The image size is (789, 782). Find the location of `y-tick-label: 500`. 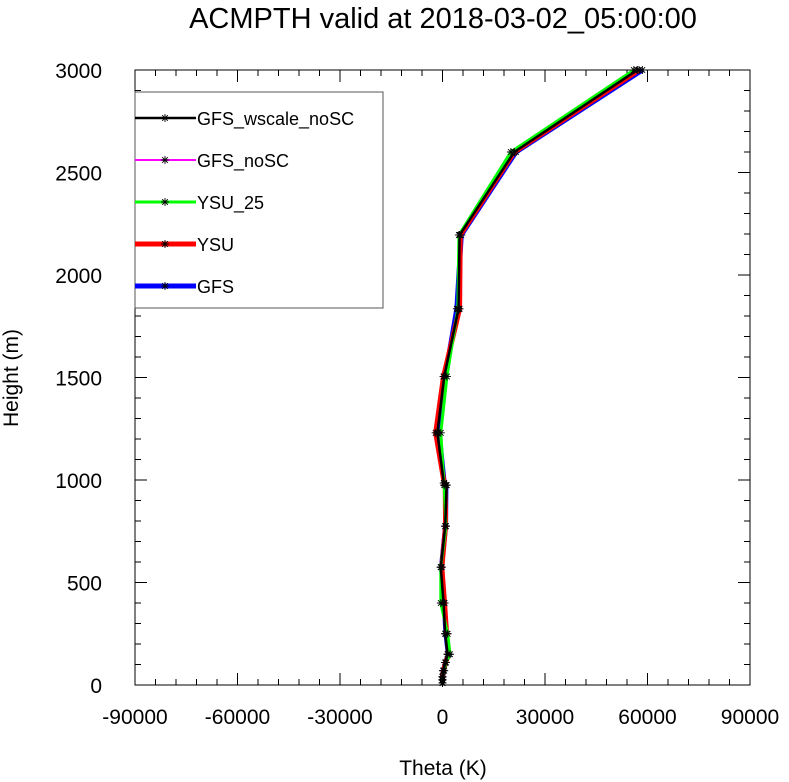

y-tick-label: 500 is located at coordinates (84, 584).